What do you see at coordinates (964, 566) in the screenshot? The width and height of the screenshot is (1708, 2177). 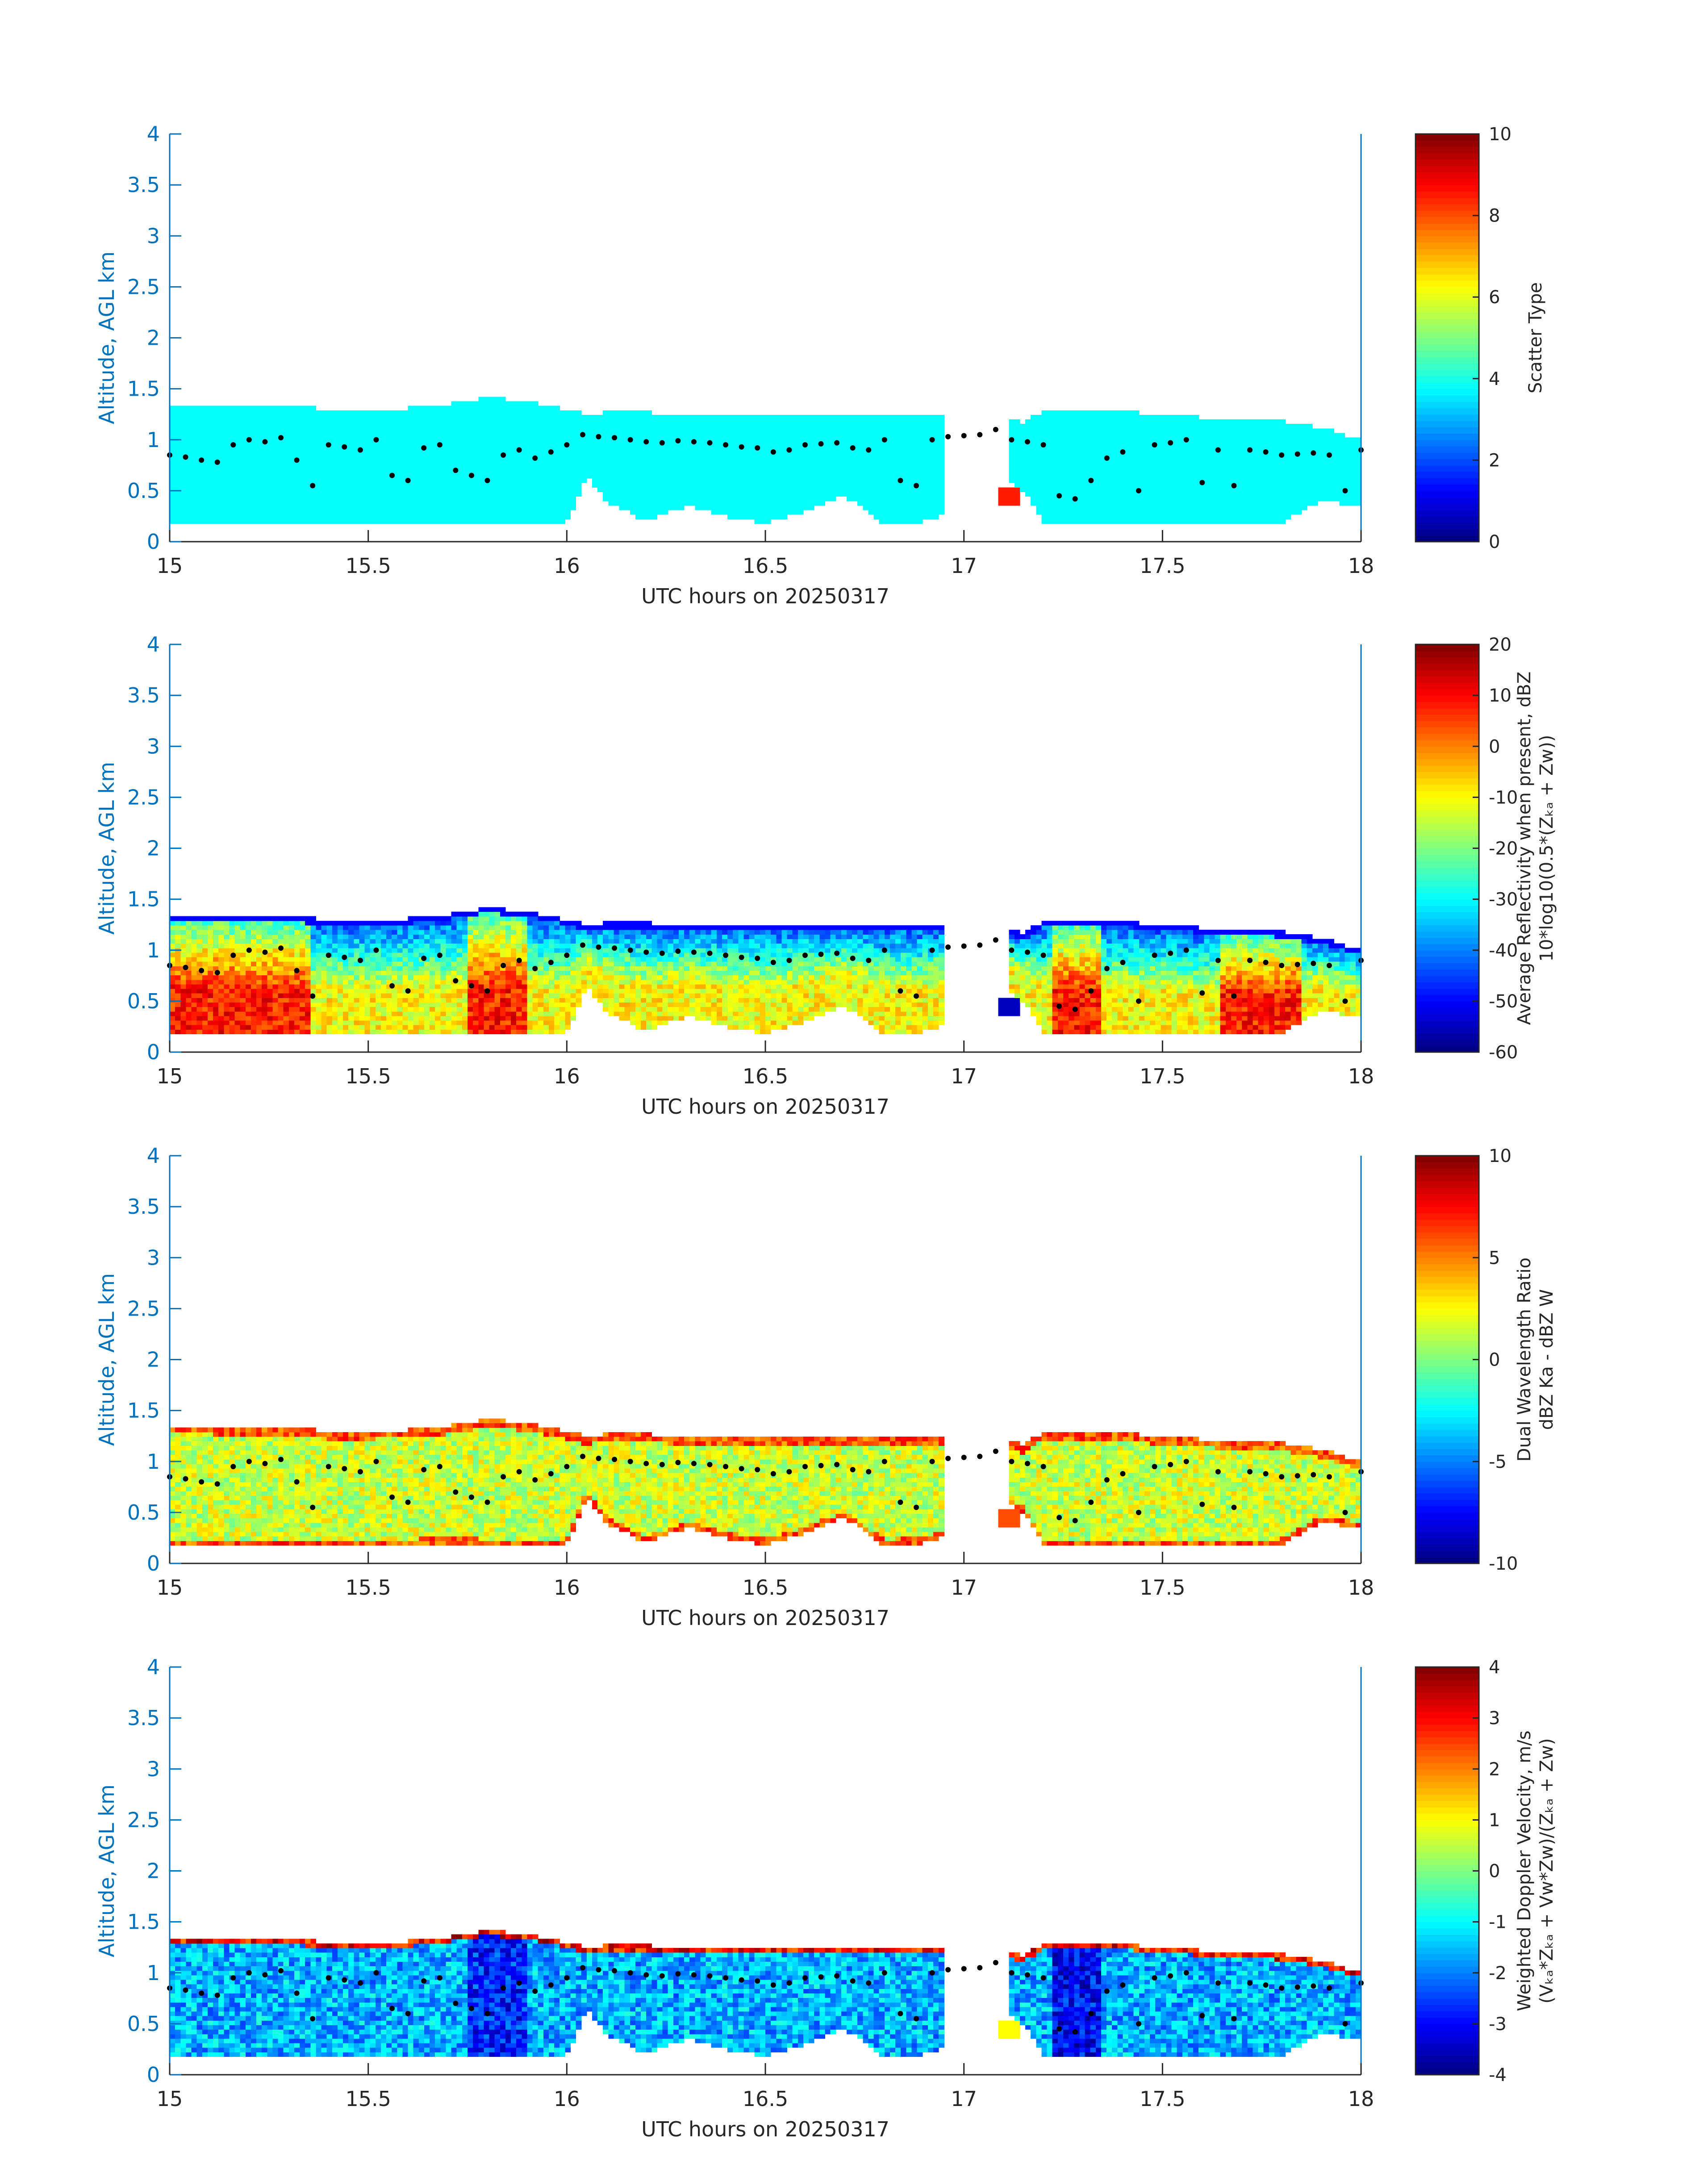 I see `x-tick-label: 17` at bounding box center [964, 566].